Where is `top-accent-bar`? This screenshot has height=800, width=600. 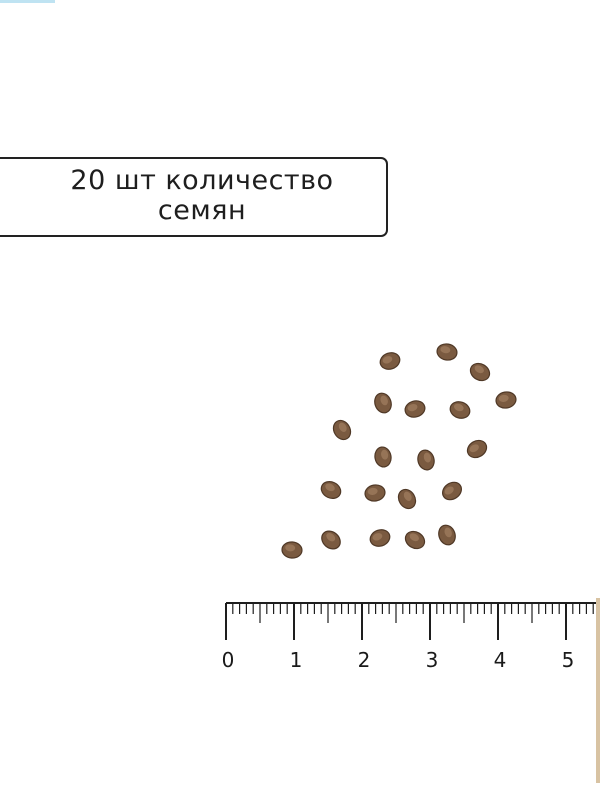 top-accent-bar is located at coordinates (27, 1).